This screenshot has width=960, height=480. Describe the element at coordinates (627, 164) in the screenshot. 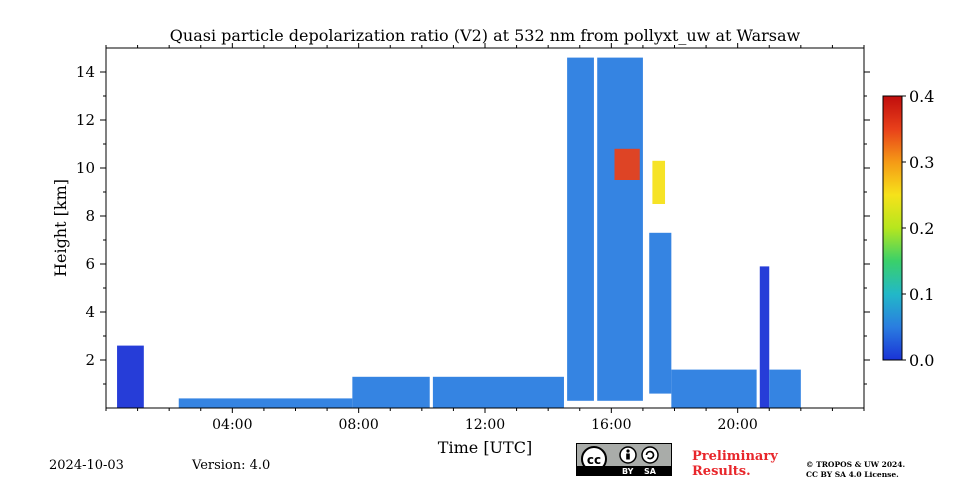

I see `heatmap-region-ice-cloud-high-depol` at that location.